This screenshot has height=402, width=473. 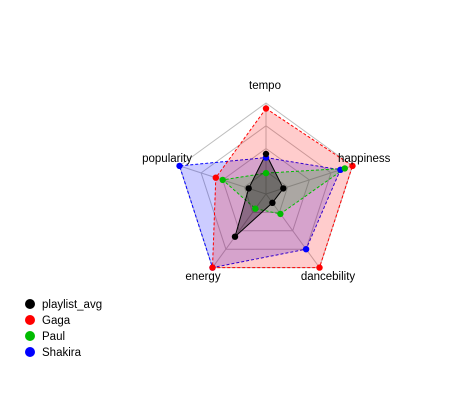 What do you see at coordinates (62, 353) in the screenshot?
I see `legend-label-shakira: Shakira` at bounding box center [62, 353].